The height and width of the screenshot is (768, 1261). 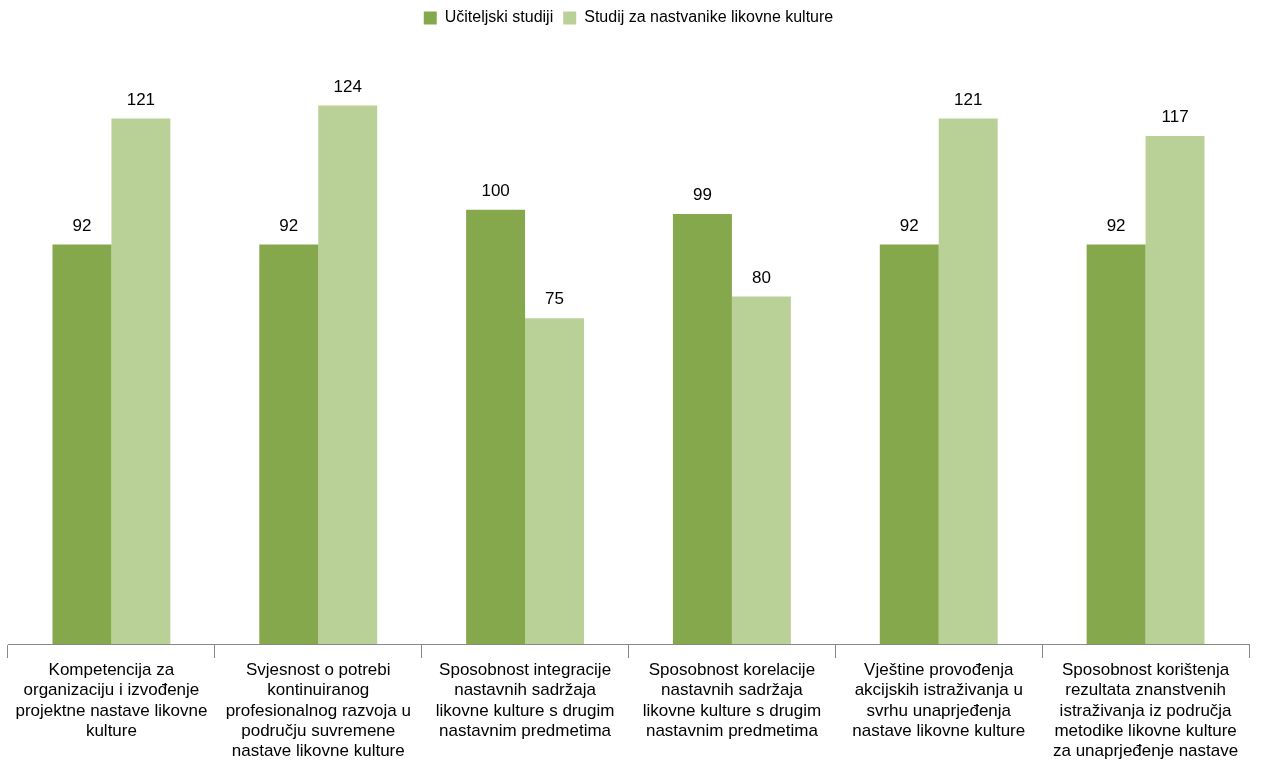 I want to click on data-label: 80, so click(x=761, y=277).